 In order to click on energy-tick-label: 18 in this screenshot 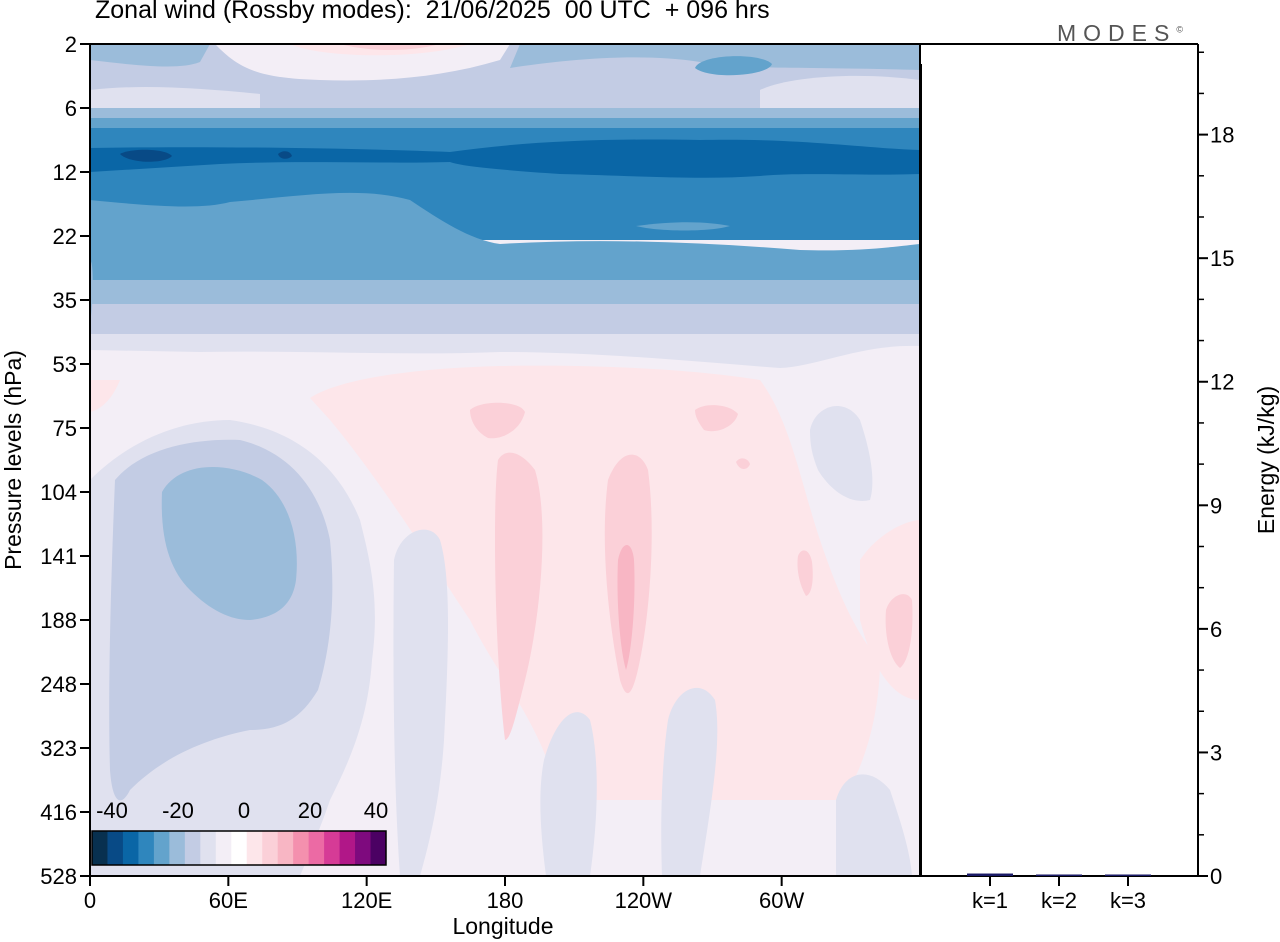, I will do `click(1222, 135)`.